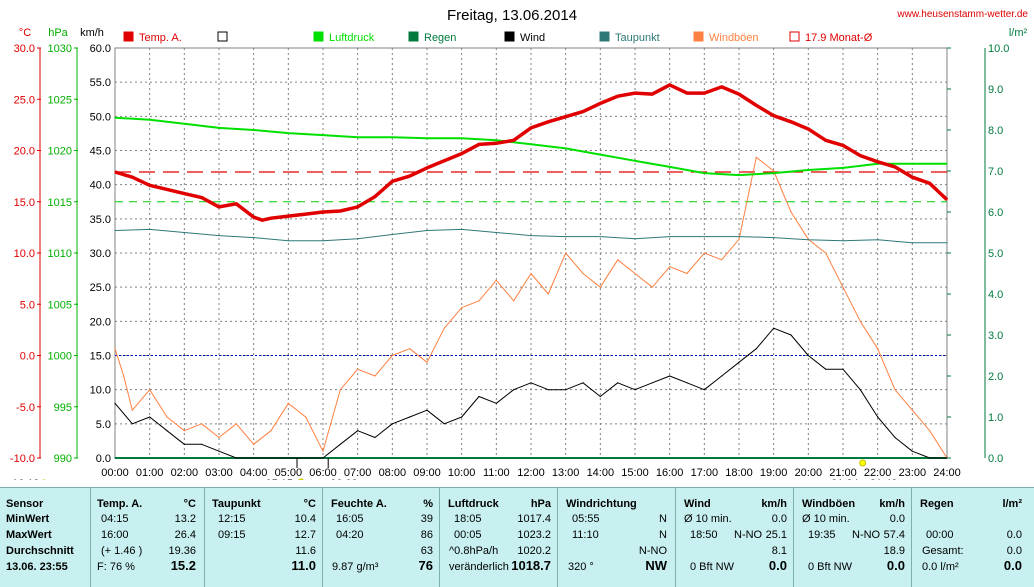 The width and height of the screenshot is (1034, 587). Describe the element at coordinates (468, 519) in the screenshot. I see `press-min-time: 18:05` at that location.